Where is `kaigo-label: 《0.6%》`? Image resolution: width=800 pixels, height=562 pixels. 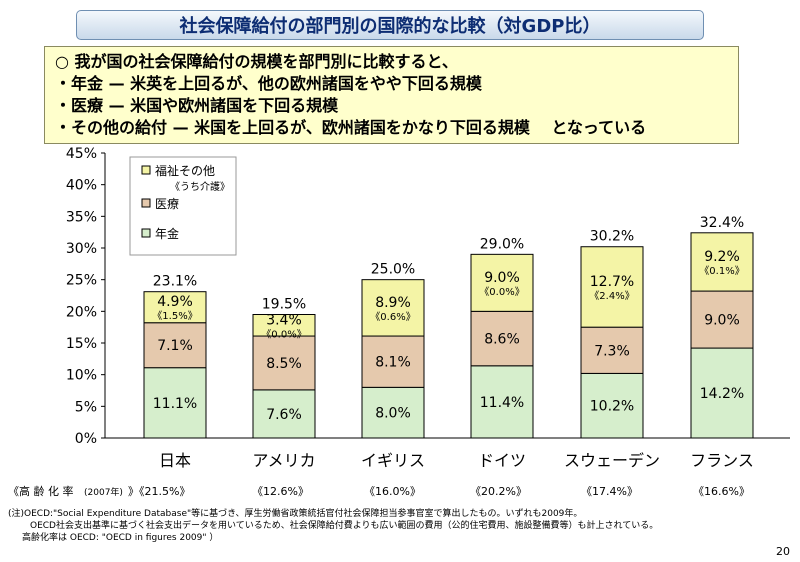
kaigo-label: 《0.6%》 is located at coordinates (392, 317).